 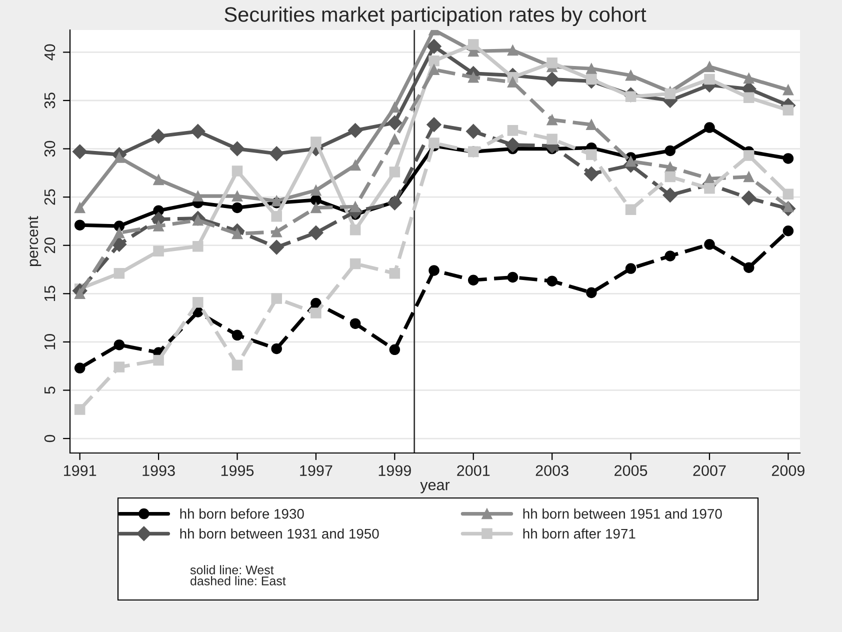 I want to click on y-tick-label: 25, so click(x=50, y=197).